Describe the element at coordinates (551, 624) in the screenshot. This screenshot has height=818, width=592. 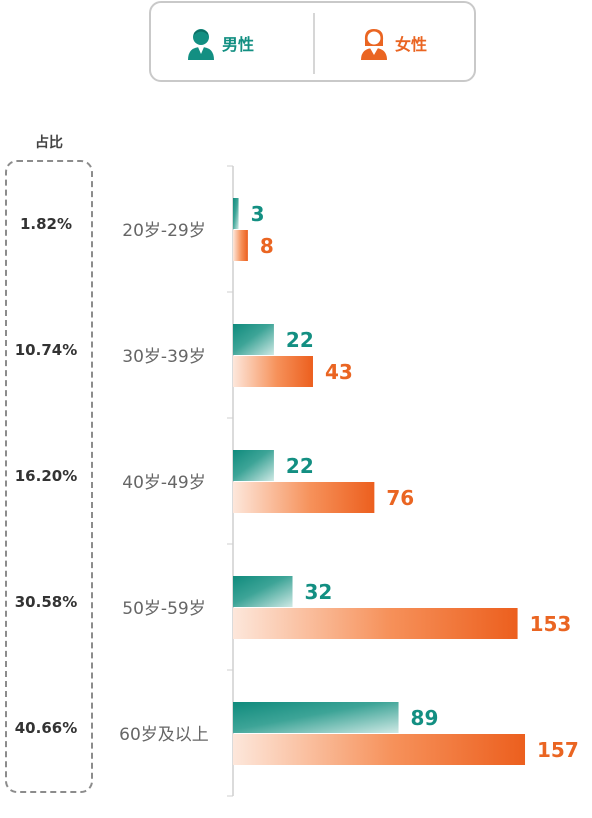
I see `data-label-female: 153` at that location.